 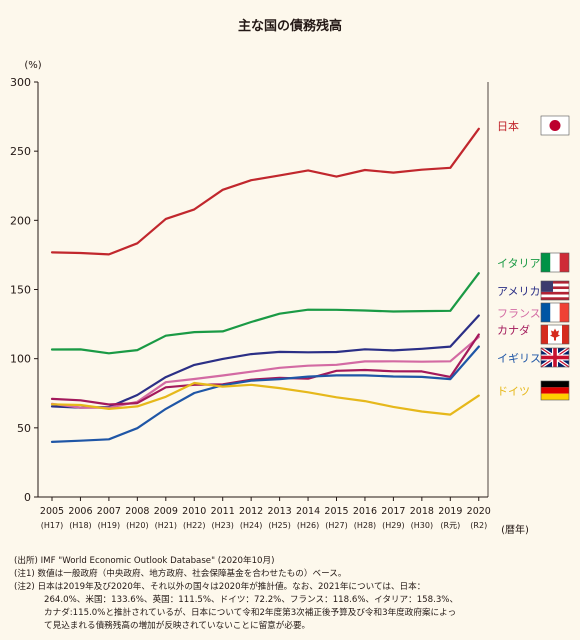 I want to click on legend-label: イタリア, so click(x=519, y=263).